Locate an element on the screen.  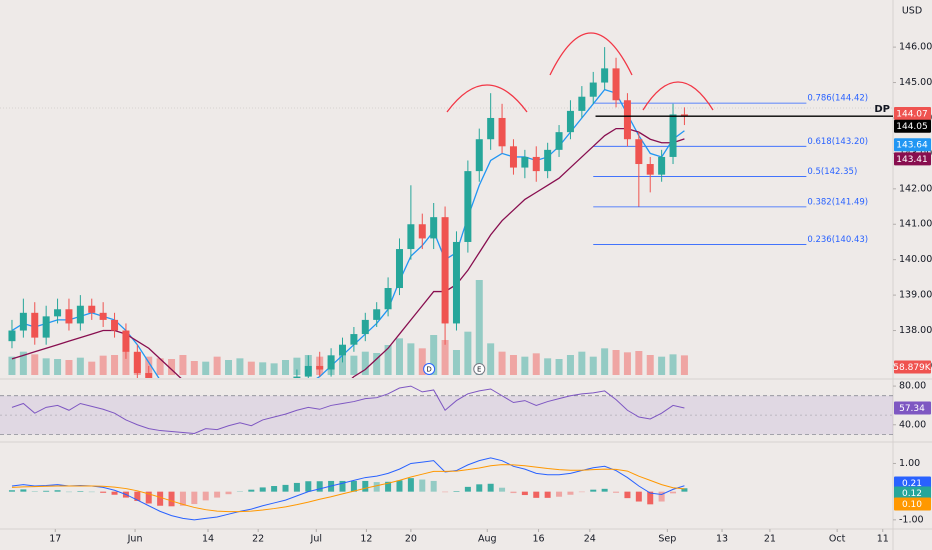
fib-level-label: 0.786(144.42) is located at coordinates (837, 99).